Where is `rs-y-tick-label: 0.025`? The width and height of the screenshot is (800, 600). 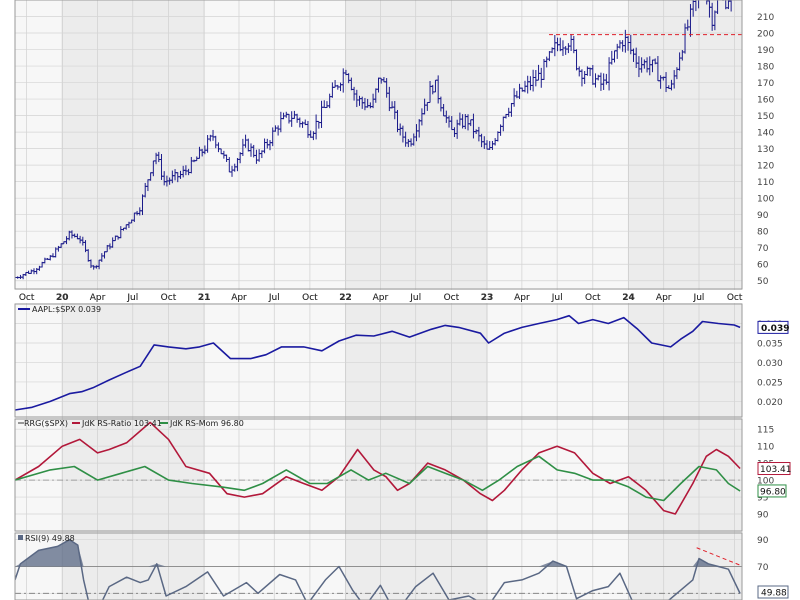 rs-y-tick-label: 0.025 is located at coordinates (770, 383).